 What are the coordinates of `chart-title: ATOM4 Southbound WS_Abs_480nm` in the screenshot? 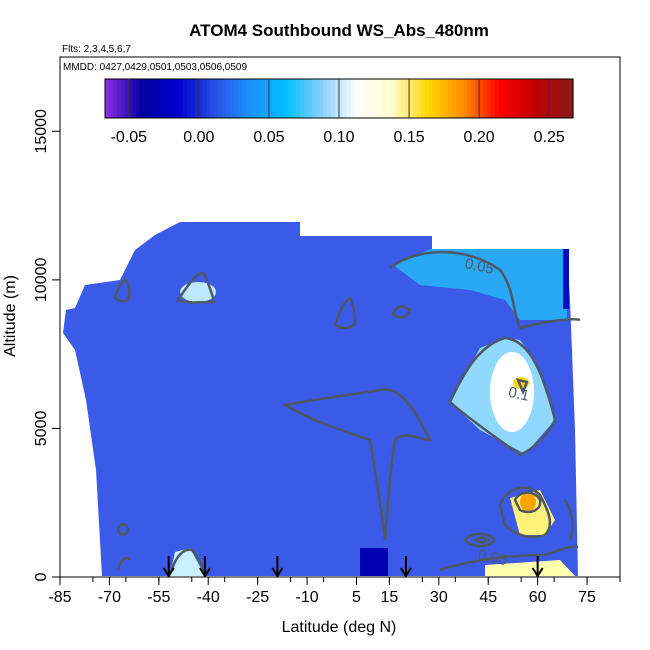 It's located at (339, 30).